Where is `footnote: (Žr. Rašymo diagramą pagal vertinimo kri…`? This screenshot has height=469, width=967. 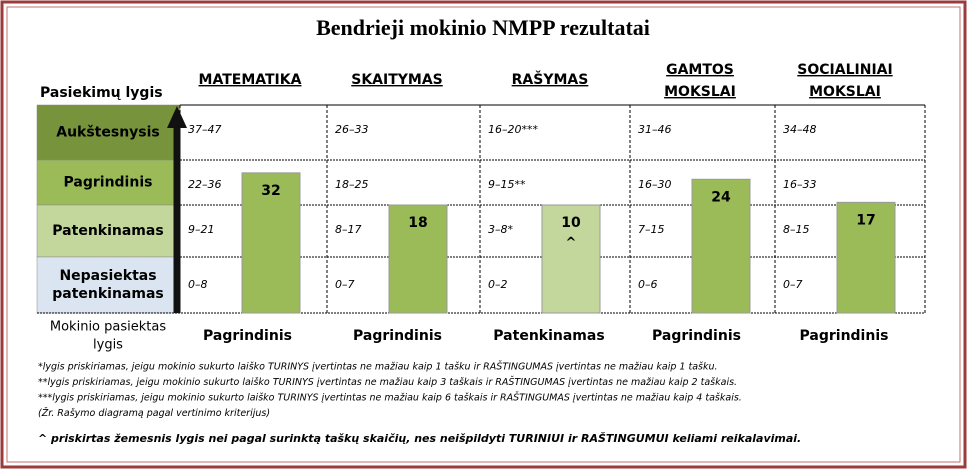
footnote: (Žr. Rašymo diagramą pagal vertinimo kri… is located at coordinates (154, 413).